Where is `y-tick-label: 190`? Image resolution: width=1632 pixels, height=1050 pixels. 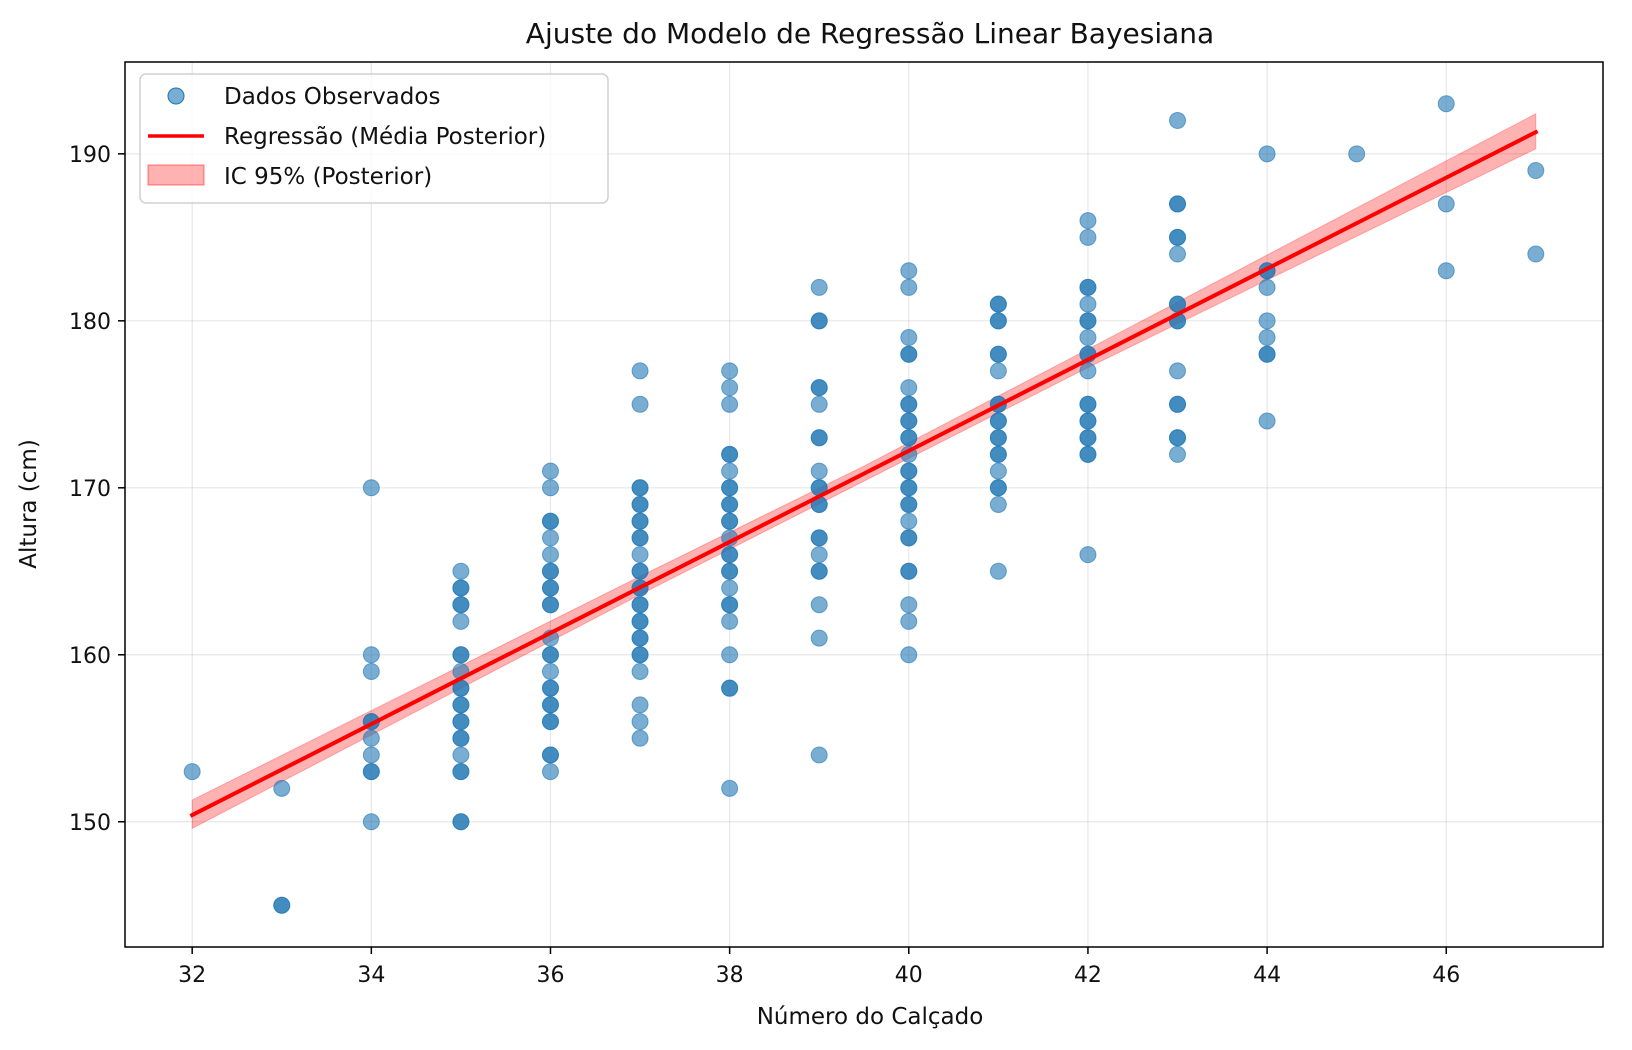 y-tick-label: 190 is located at coordinates (90, 155).